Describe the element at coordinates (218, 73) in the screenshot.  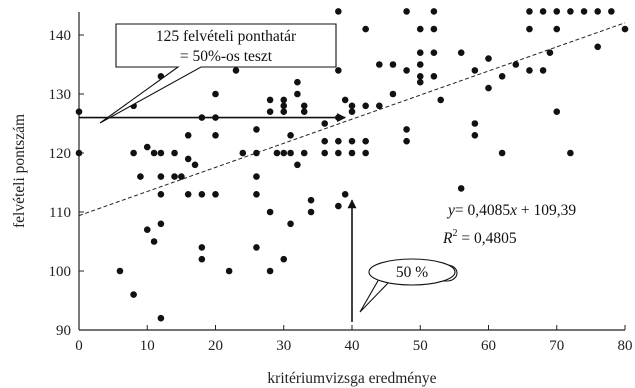
I see `threshold-callout-box` at that location.